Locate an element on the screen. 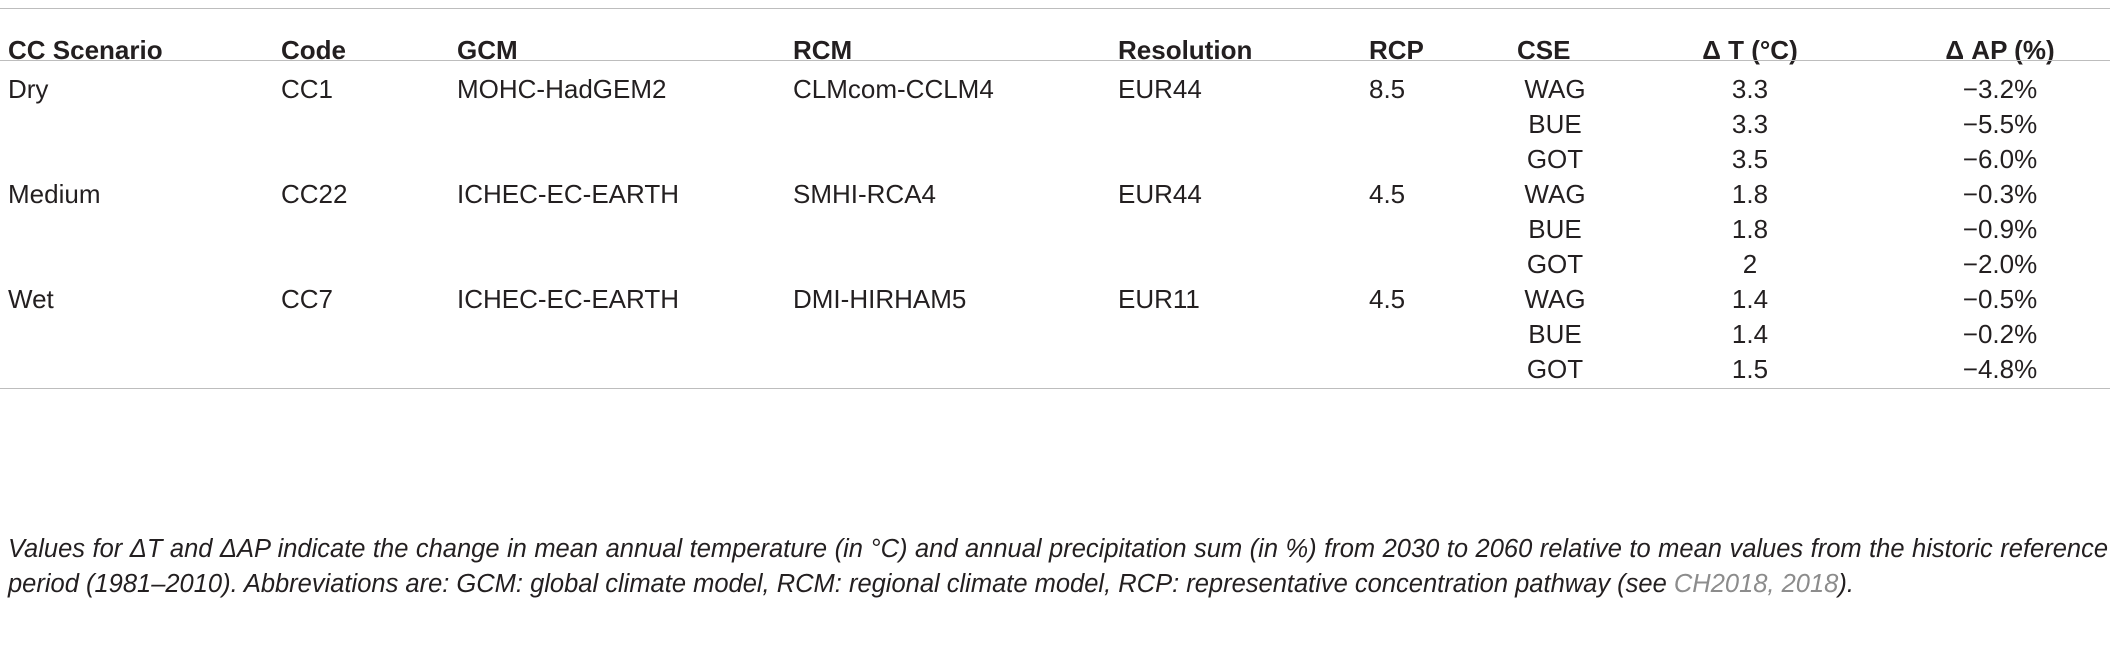  cell-delta-ap: −3.2% is located at coordinates (2000, 89).